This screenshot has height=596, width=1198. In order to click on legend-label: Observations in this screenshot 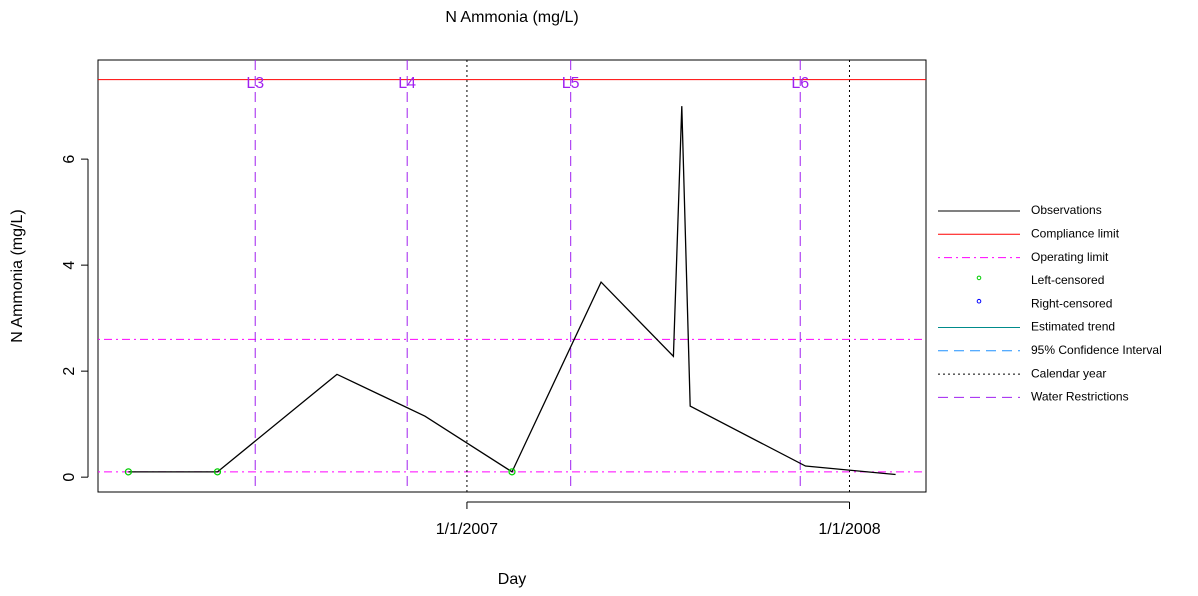, I will do `click(1066, 210)`.